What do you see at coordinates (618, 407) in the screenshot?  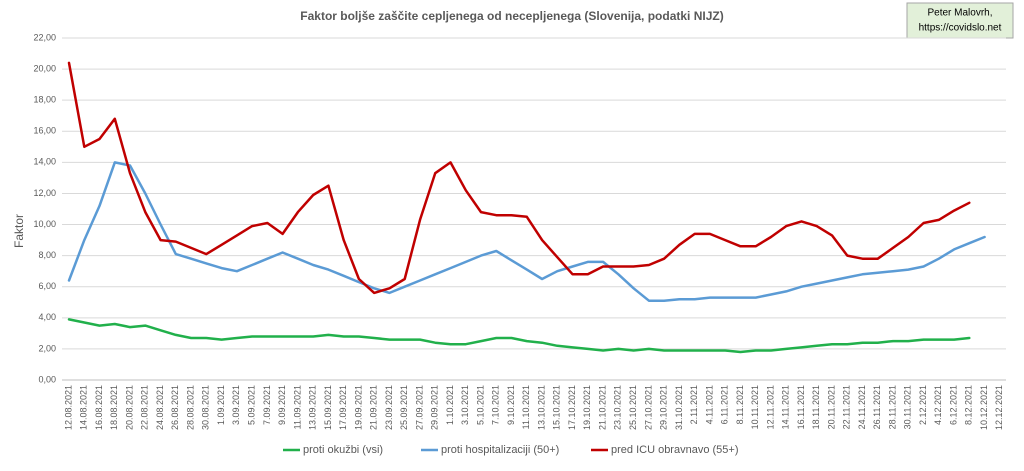 I see `x-tick-label: 23.10.2021` at bounding box center [618, 407].